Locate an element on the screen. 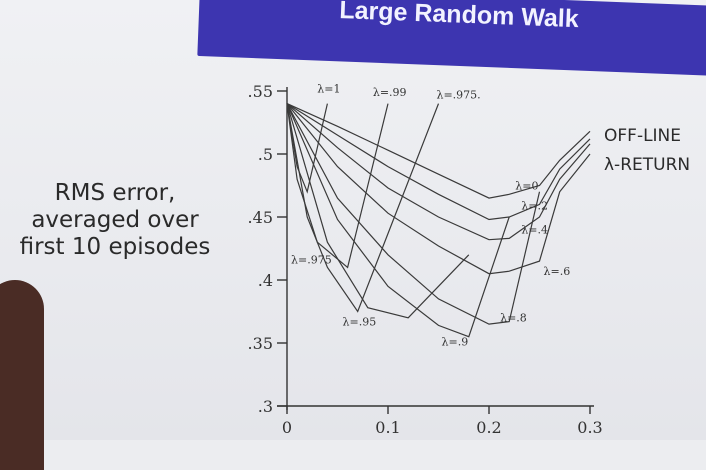 The width and height of the screenshot is (706, 470). curve-label: λ=.99 is located at coordinates (390, 92).